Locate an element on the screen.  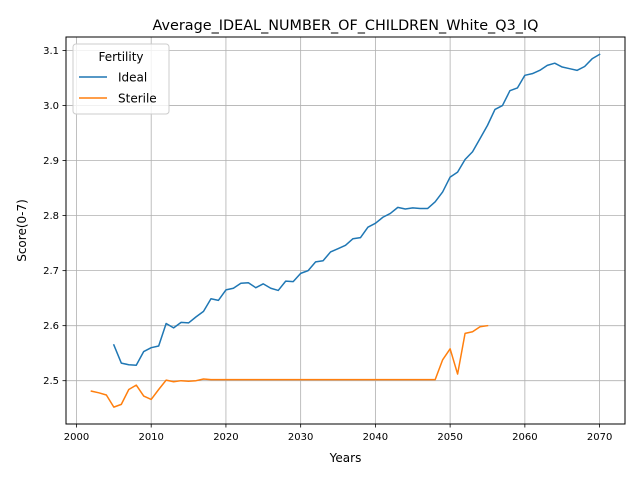
x-tick-label: 2000 is located at coordinates (76, 437).